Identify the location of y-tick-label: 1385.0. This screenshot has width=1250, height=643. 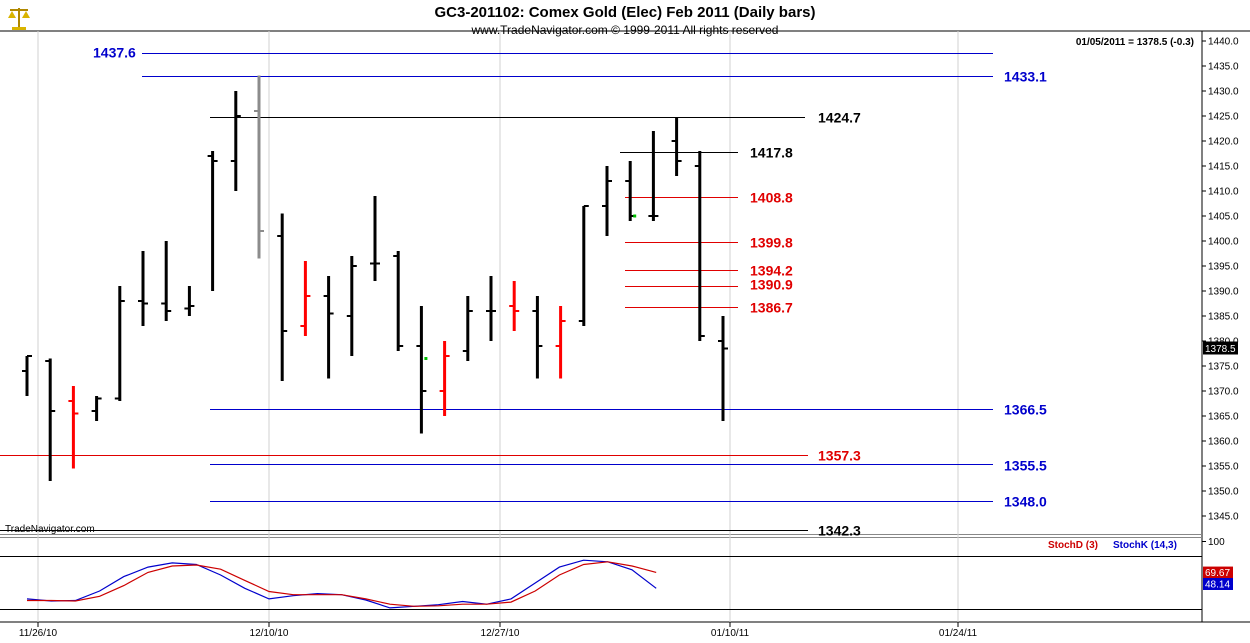
(1223, 317).